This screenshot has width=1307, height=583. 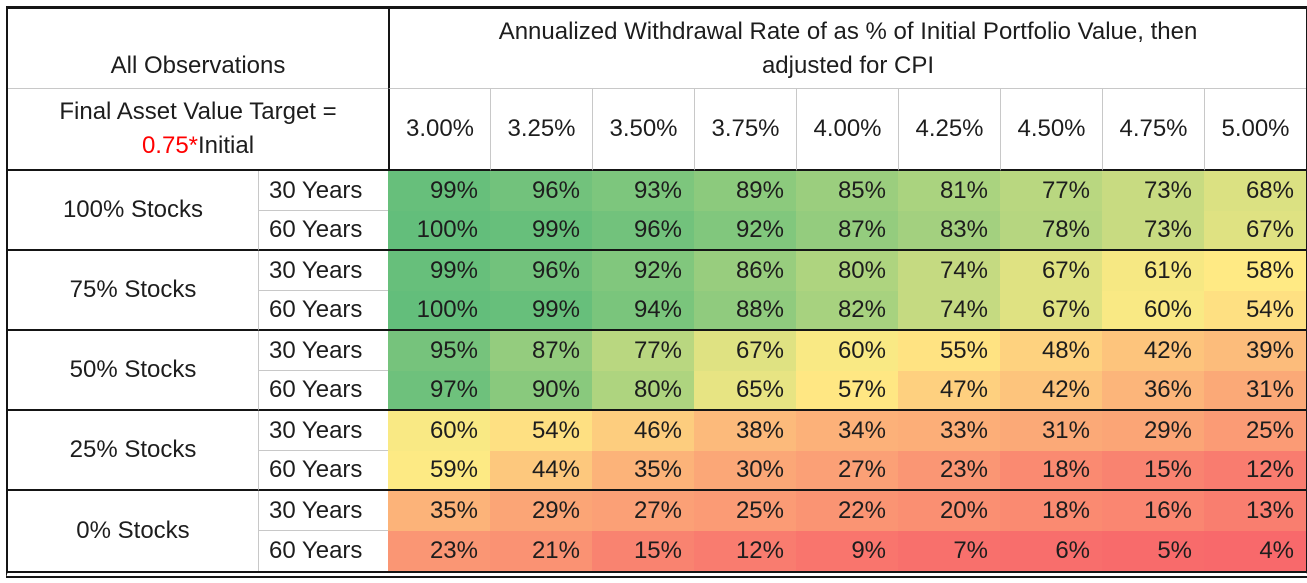 I want to click on value-cell: 13%, so click(x=1255, y=511).